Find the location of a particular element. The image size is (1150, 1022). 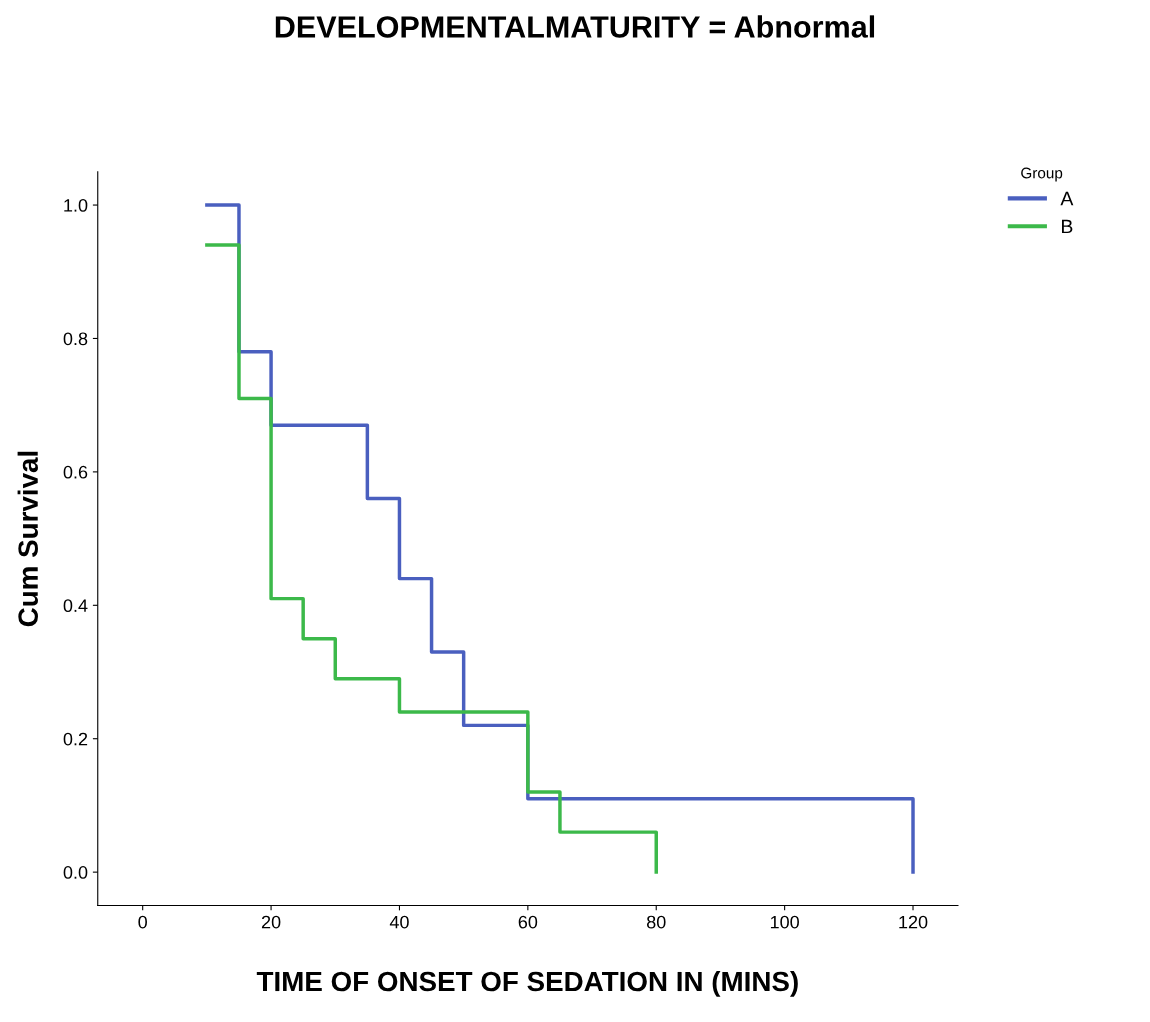

legend-label: B is located at coordinates (1067, 226).